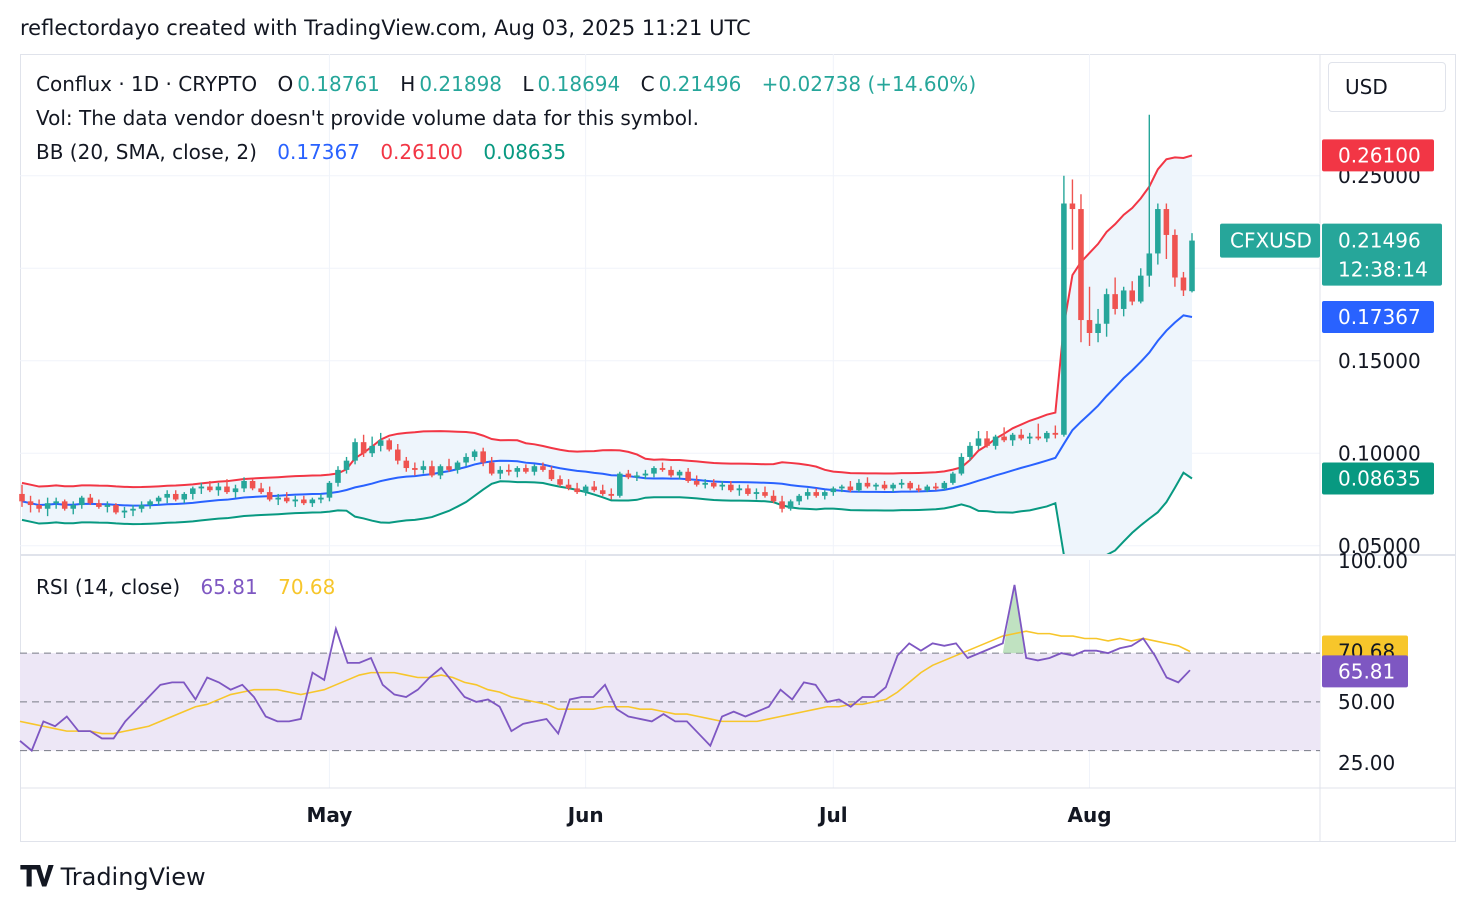 Image resolution: width=1476 pixels, height=912 pixels. What do you see at coordinates (1379, 317) in the screenshot?
I see `bb-basis-badge-label: 0.17367` at bounding box center [1379, 317].